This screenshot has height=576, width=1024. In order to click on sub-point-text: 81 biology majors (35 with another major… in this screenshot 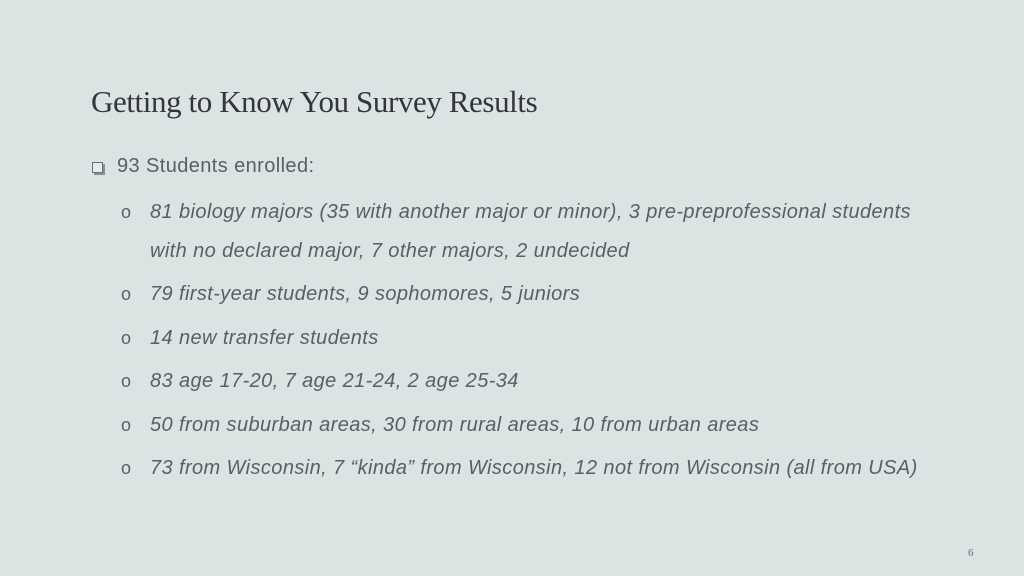, I will do `click(530, 231)`.